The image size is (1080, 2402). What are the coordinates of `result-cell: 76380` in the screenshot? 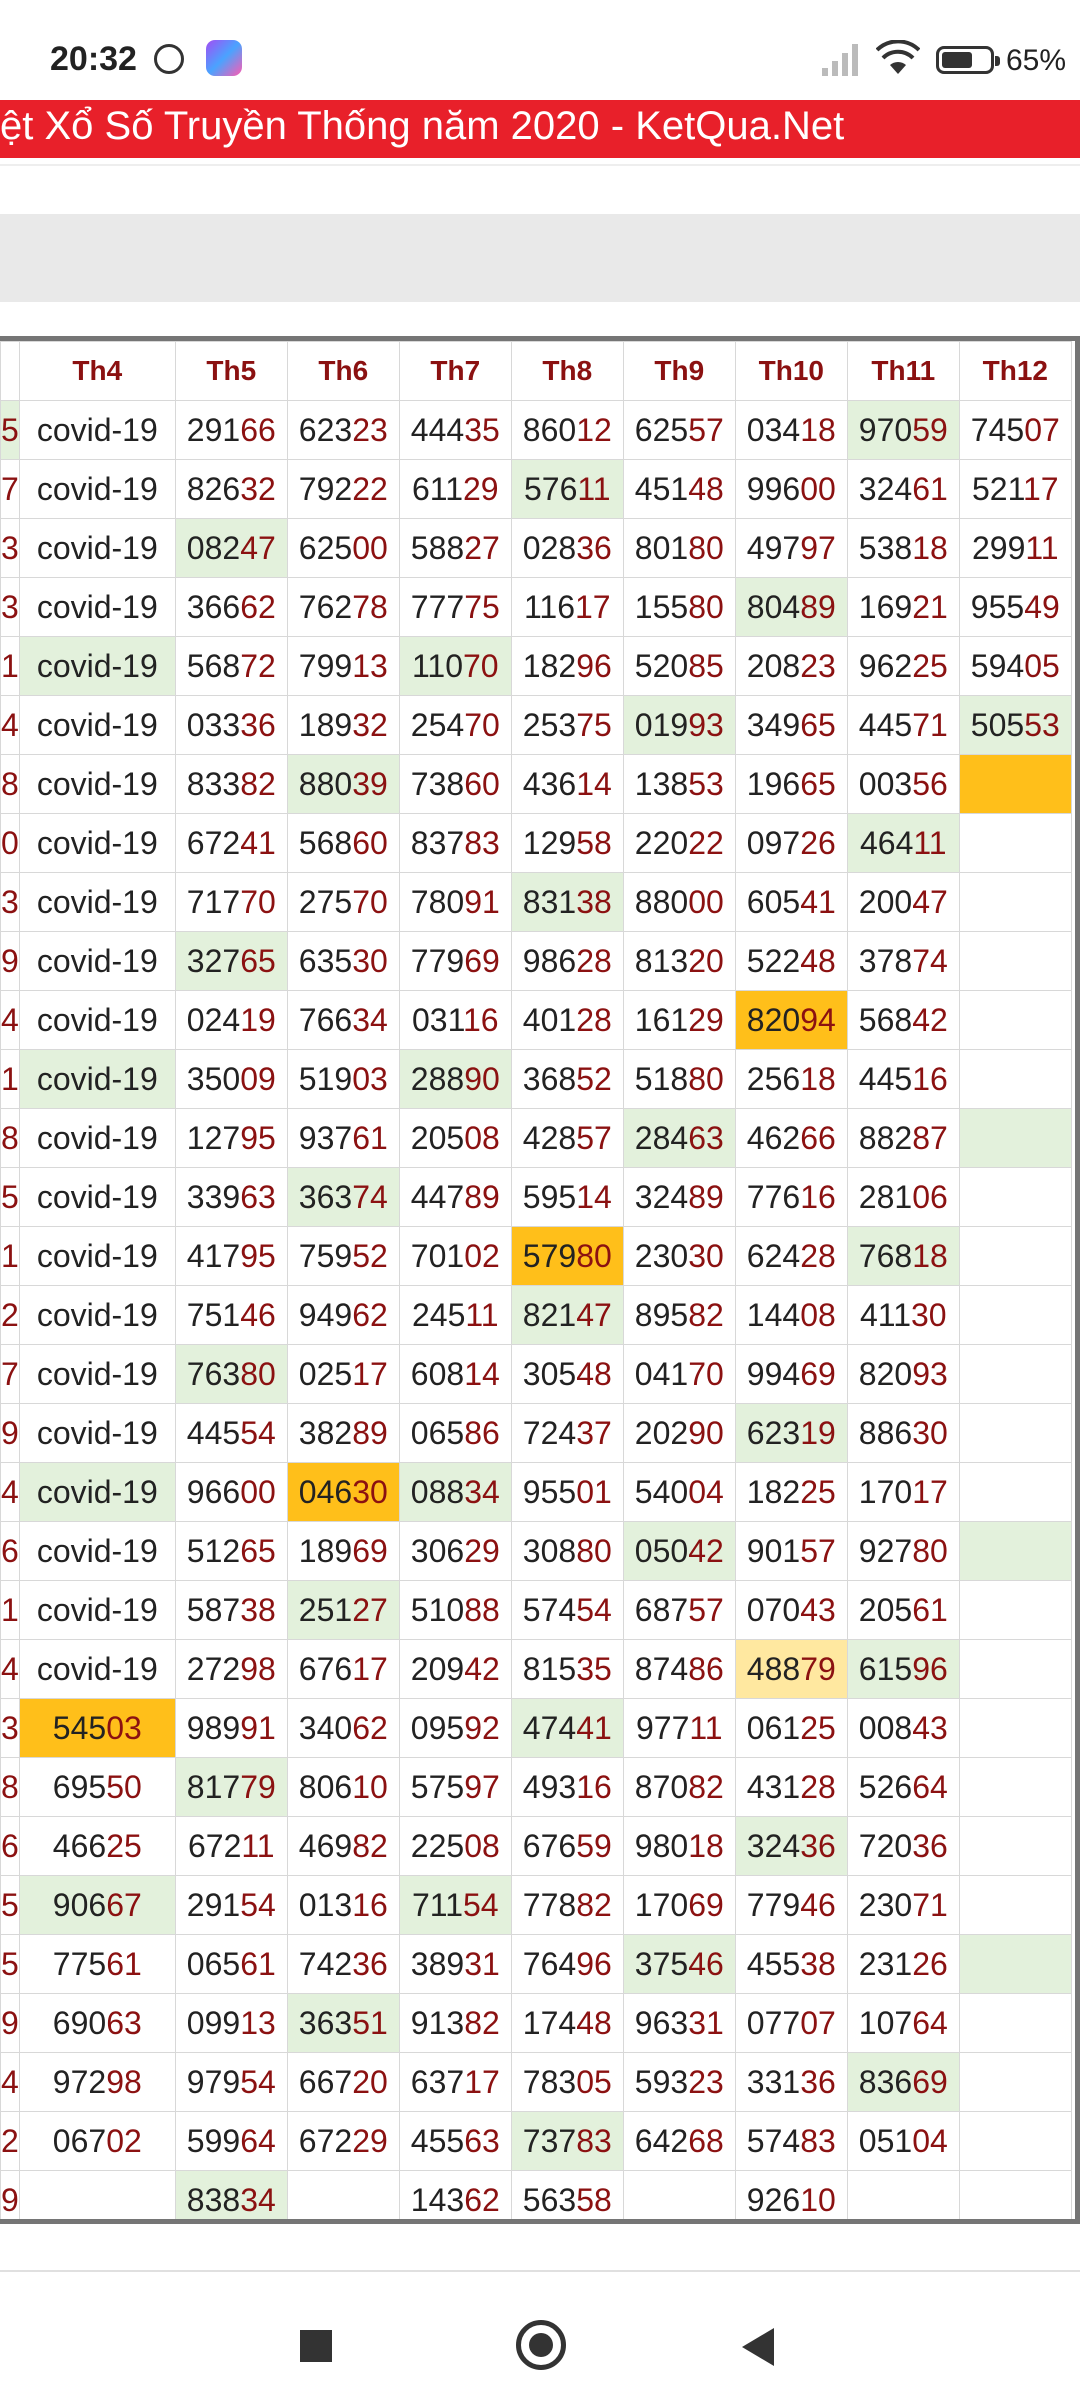 It's located at (231, 1374).